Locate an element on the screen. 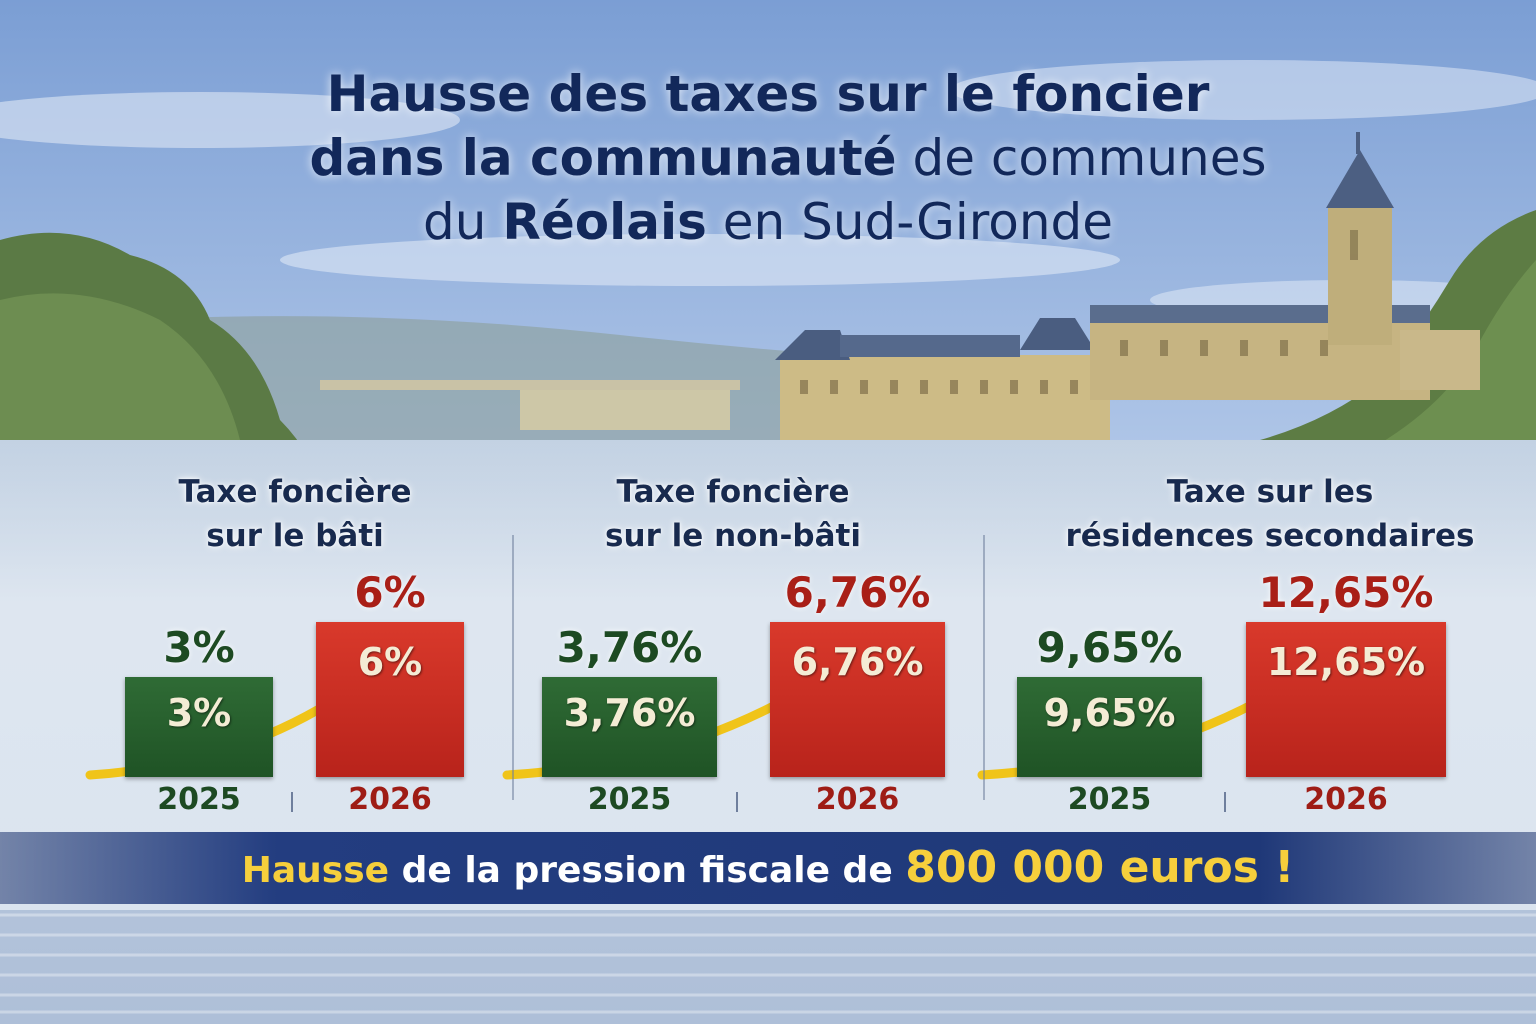 The height and width of the screenshot is (1024, 1536). panel-title-residences: Taxe sur les résidences secondaires is located at coordinates (1270, 514).